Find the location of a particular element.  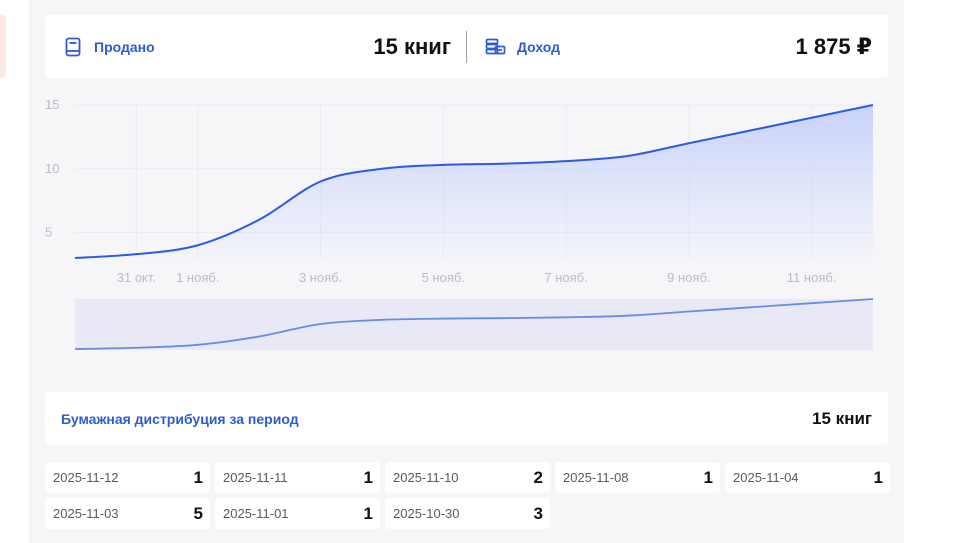

x-tick-label: 5 нояб. is located at coordinates (443, 277).